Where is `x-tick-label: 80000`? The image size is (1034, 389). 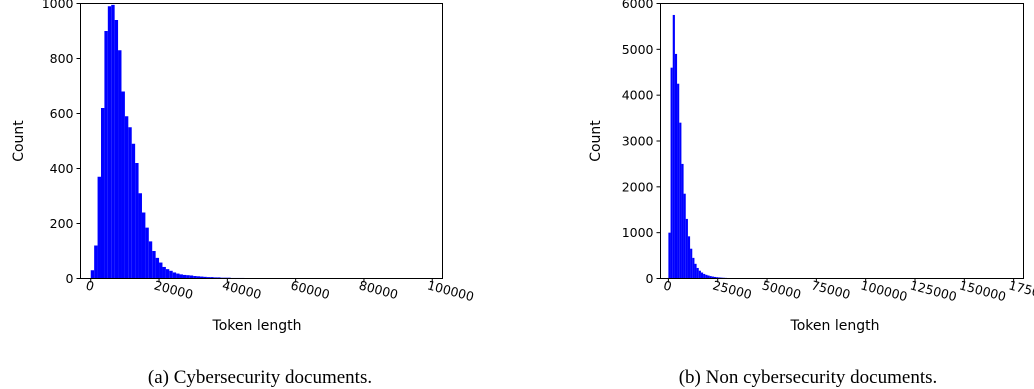 x-tick-label: 80000 is located at coordinates (378, 289).